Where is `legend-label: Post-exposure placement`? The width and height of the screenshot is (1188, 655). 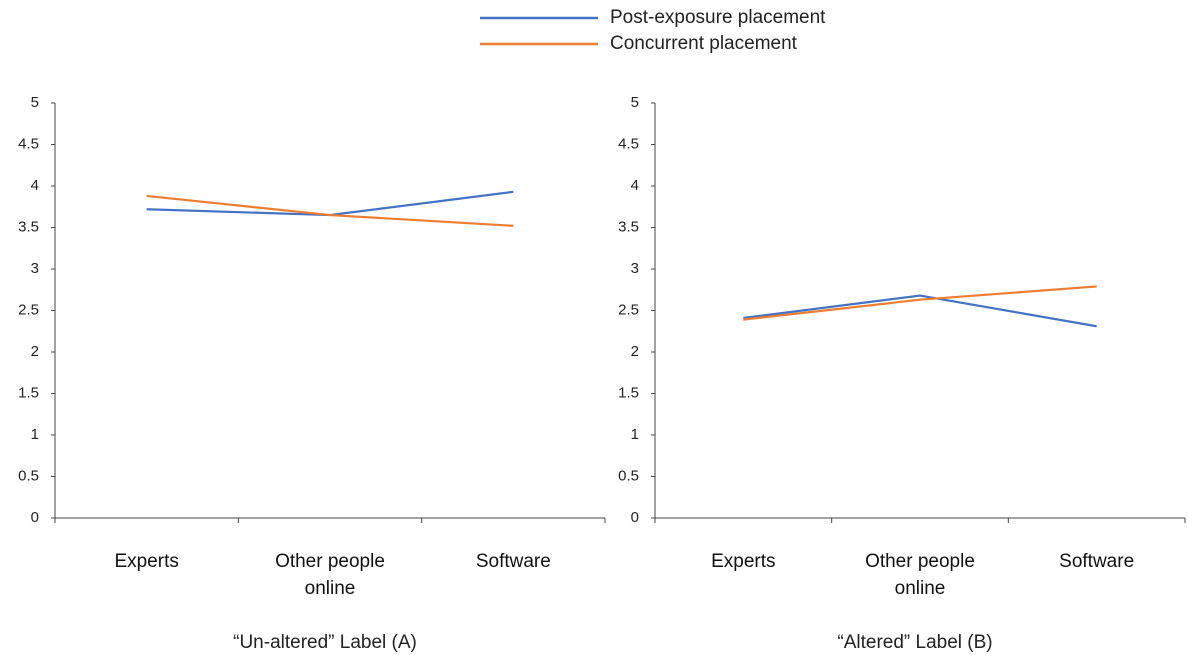 legend-label: Post-exposure placement is located at coordinates (718, 17).